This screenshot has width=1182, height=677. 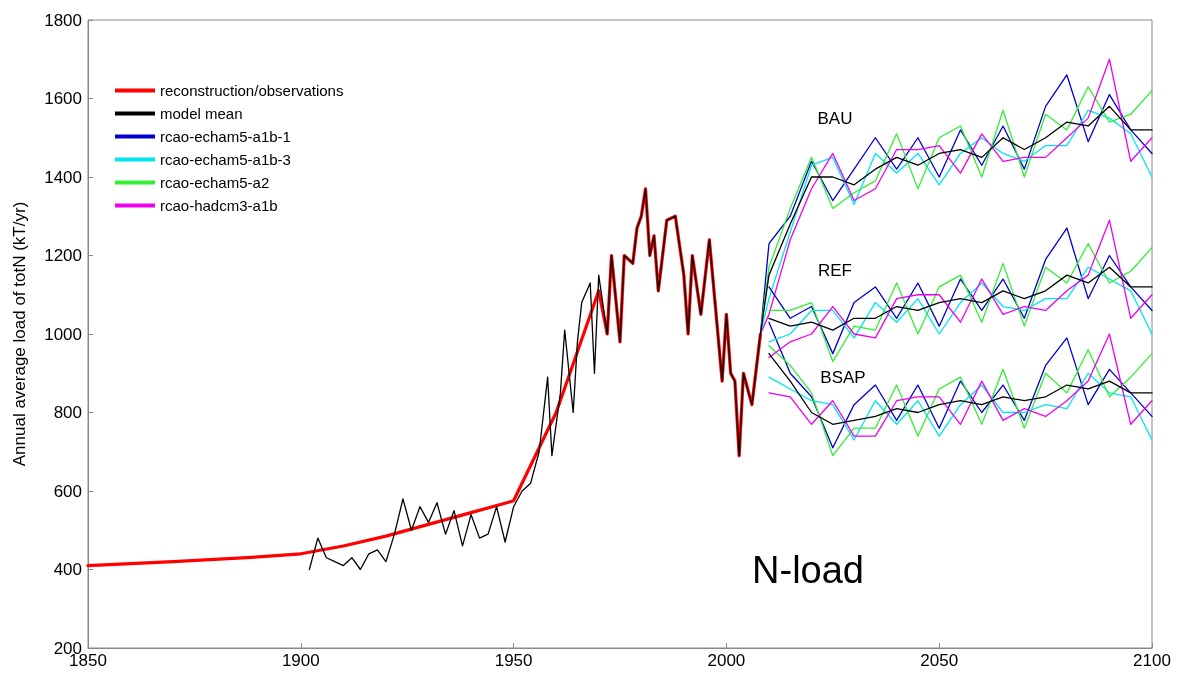 What do you see at coordinates (835, 118) in the screenshot?
I see `annotation: BAU` at bounding box center [835, 118].